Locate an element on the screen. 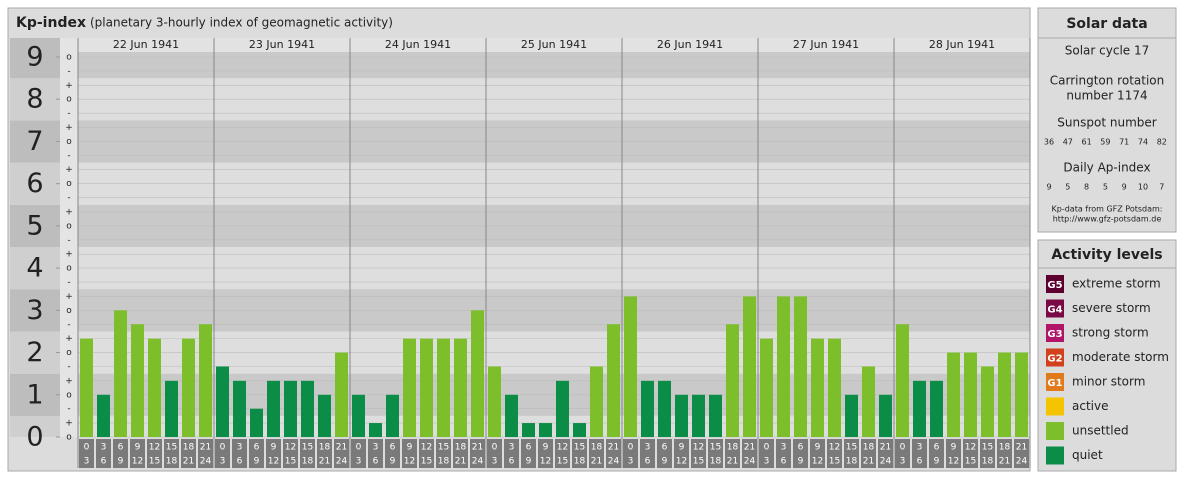 This screenshot has height=480, width=1184. y-tick-label: 6 is located at coordinates (34, 183).